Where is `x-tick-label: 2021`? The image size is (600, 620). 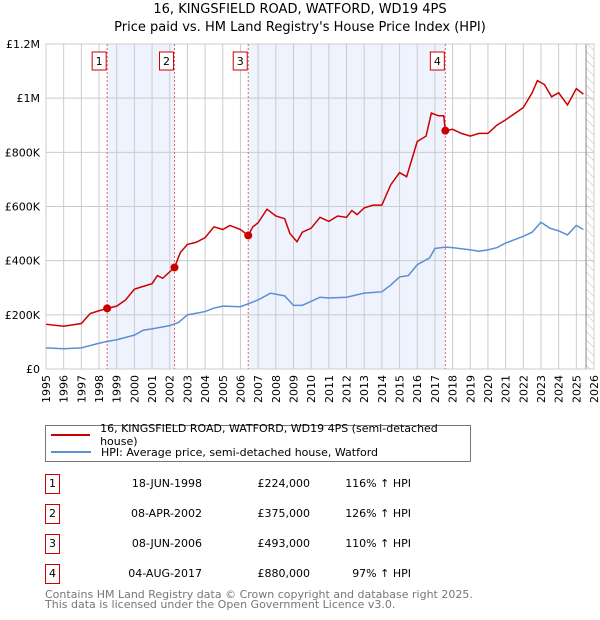 x-tick-label: 2021 is located at coordinates (506, 389).